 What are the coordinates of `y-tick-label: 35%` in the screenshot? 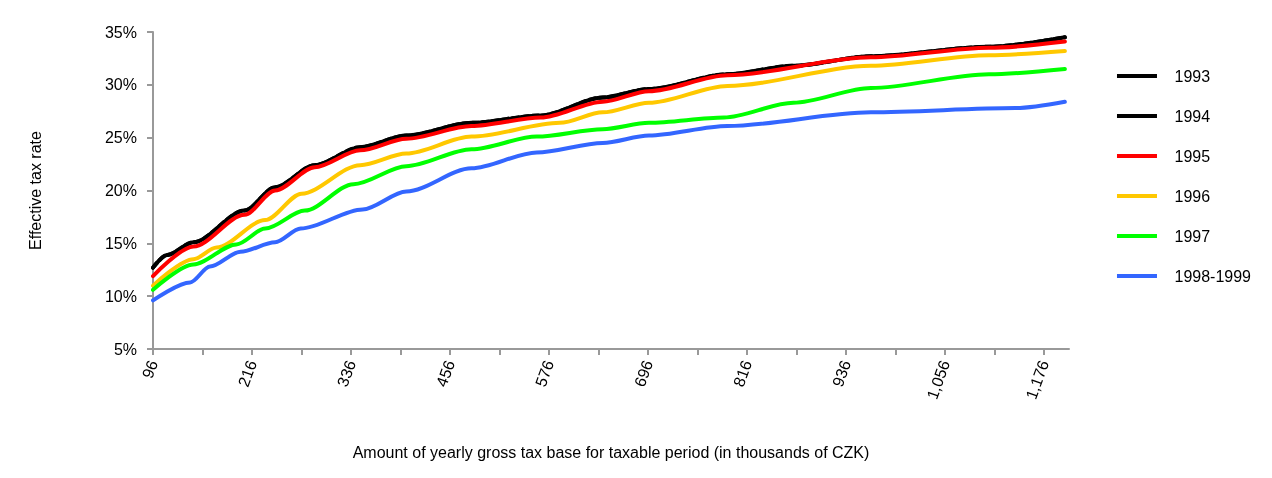 It's located at (120, 32).